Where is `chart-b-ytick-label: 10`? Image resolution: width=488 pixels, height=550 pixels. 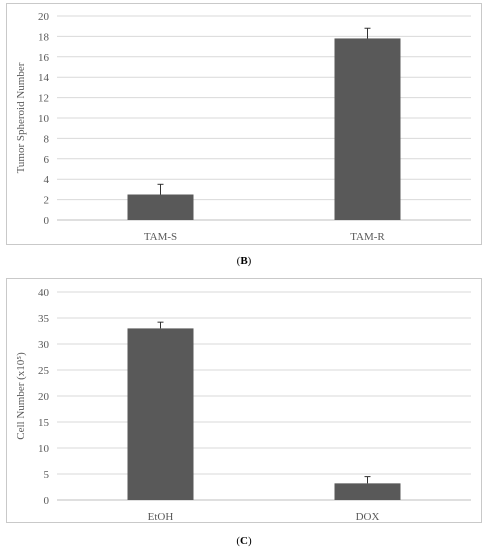 chart-b-ytick-label: 10 is located at coordinates (44, 119).